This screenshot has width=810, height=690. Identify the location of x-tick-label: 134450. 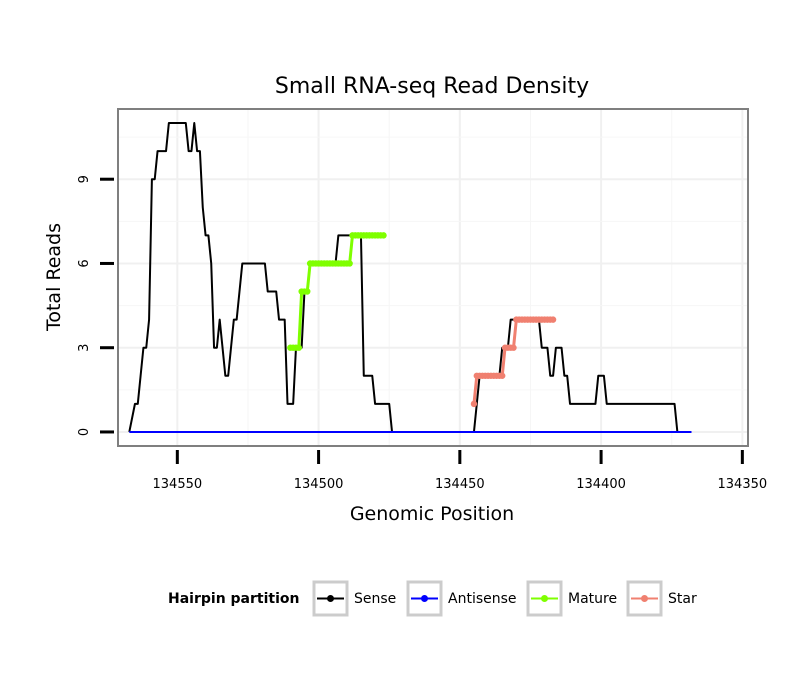
(460, 484).